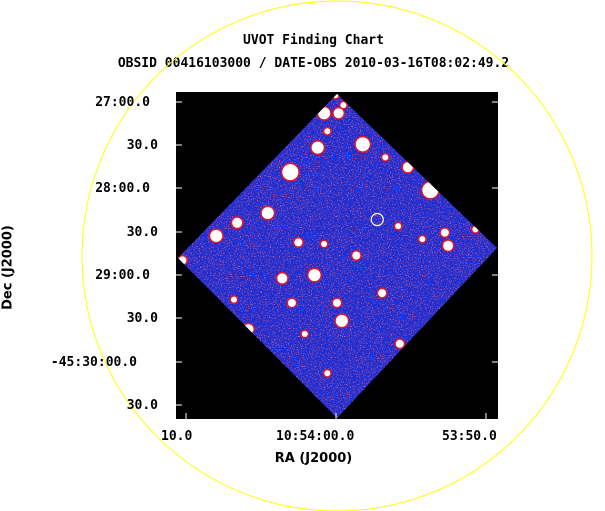 The width and height of the screenshot is (605, 511). Describe the element at coordinates (93, 362) in the screenshot. I see `y-tick-label: -45:30:00.0` at that location.